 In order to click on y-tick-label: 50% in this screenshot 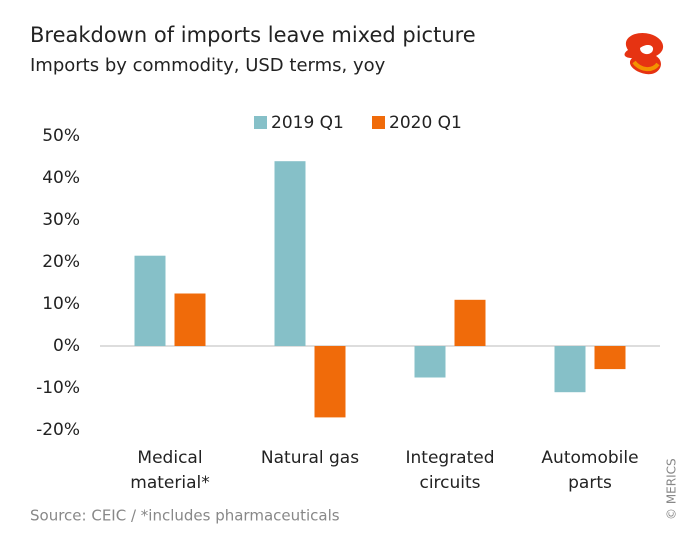, I will do `click(61, 136)`.